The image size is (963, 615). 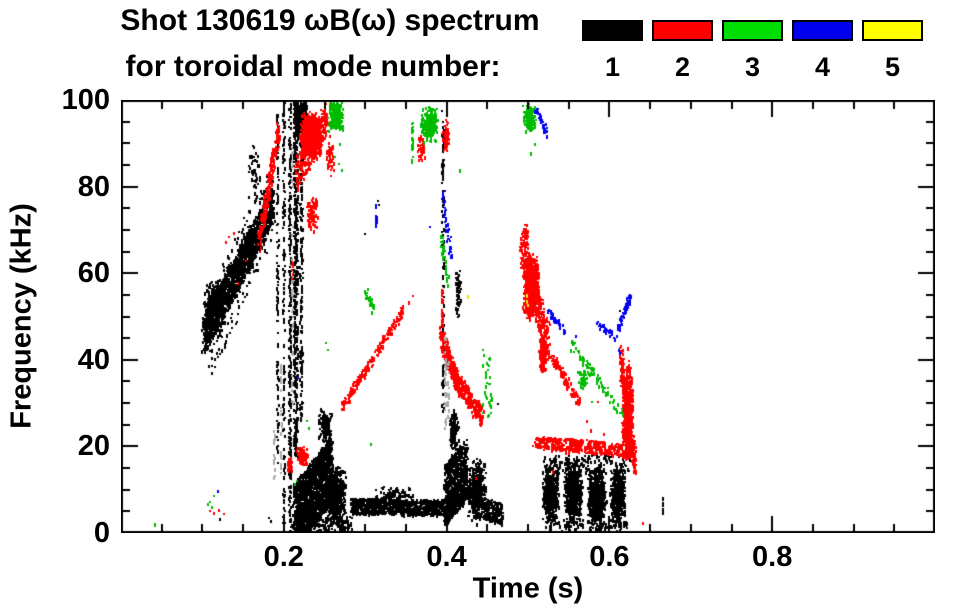 I want to click on x-tick-label-0.8: 0.8, so click(x=772, y=557).